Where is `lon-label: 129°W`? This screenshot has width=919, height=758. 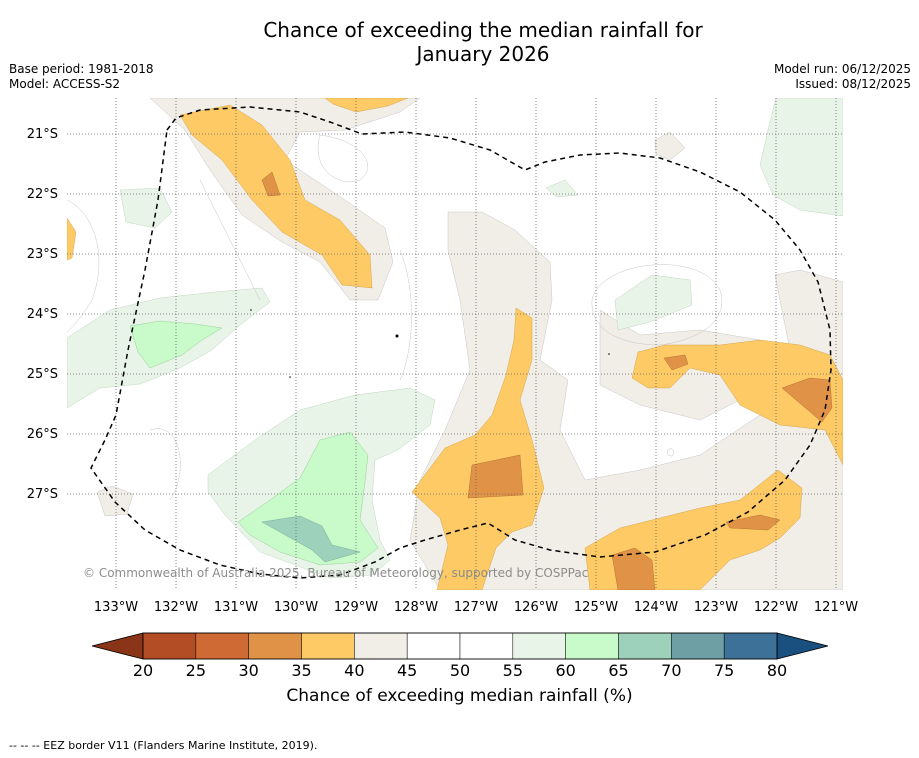 lon-label: 129°W is located at coordinates (356, 607).